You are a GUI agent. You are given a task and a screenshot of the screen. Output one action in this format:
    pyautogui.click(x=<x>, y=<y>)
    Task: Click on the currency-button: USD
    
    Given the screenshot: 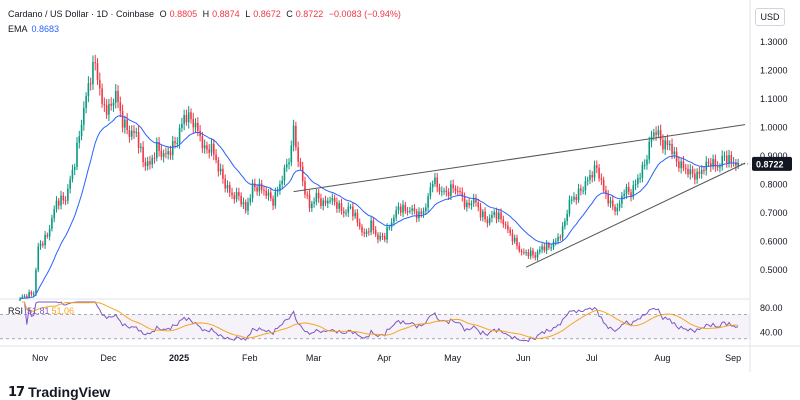 What is the action you would take?
    pyautogui.click(x=770, y=17)
    